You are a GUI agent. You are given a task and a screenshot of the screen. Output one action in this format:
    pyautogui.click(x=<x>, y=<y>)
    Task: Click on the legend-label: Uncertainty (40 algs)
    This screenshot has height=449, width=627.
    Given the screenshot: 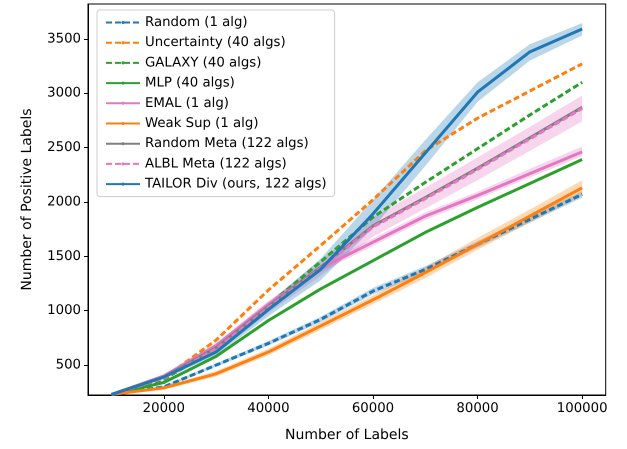 What is the action you would take?
    pyautogui.click(x=215, y=42)
    